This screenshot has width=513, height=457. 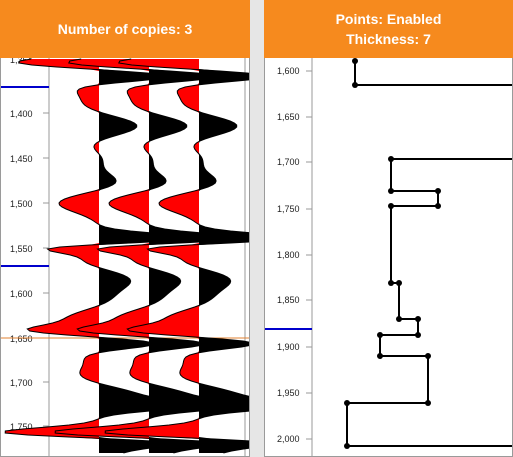 I want to click on depth-tick-label: 1,354, so click(x=21, y=60).